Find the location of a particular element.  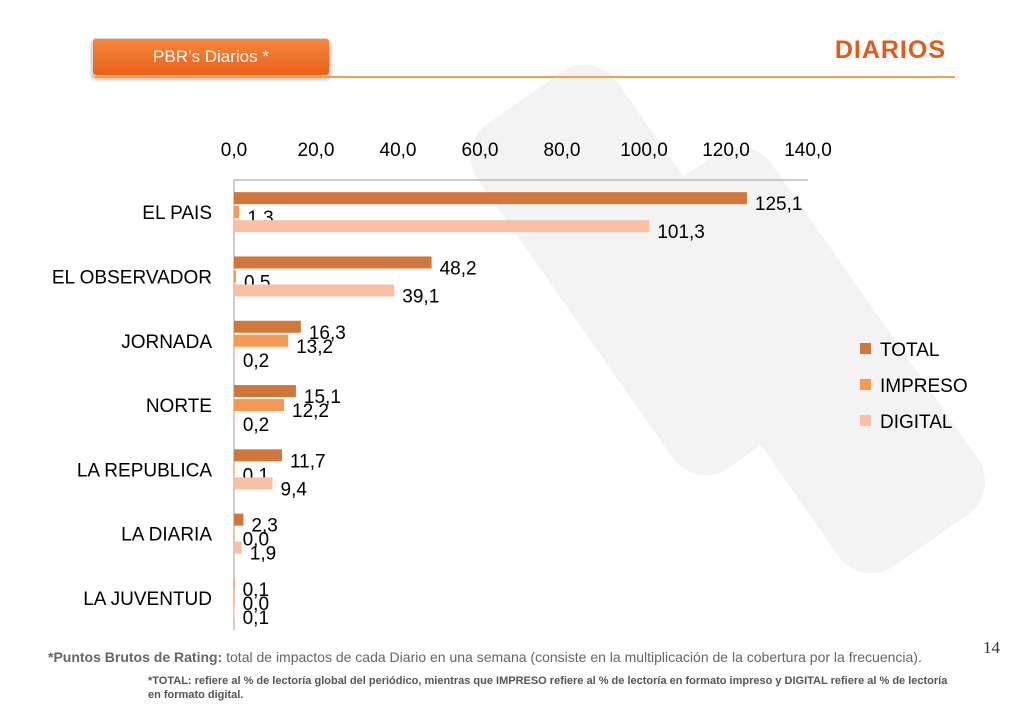

data-label: 9,4 is located at coordinates (294, 489).